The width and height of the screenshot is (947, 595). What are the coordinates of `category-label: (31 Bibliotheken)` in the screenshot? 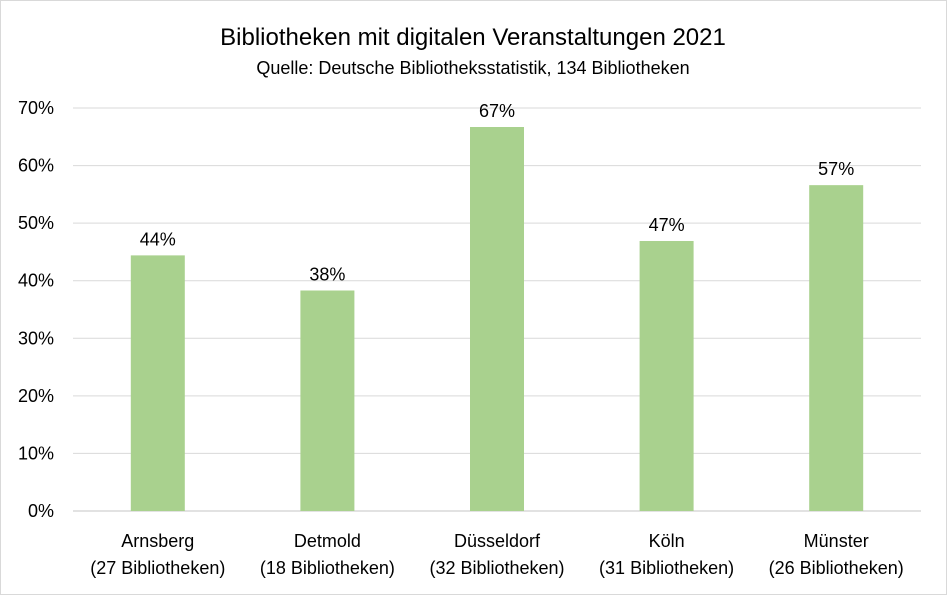 It's located at (666, 568).